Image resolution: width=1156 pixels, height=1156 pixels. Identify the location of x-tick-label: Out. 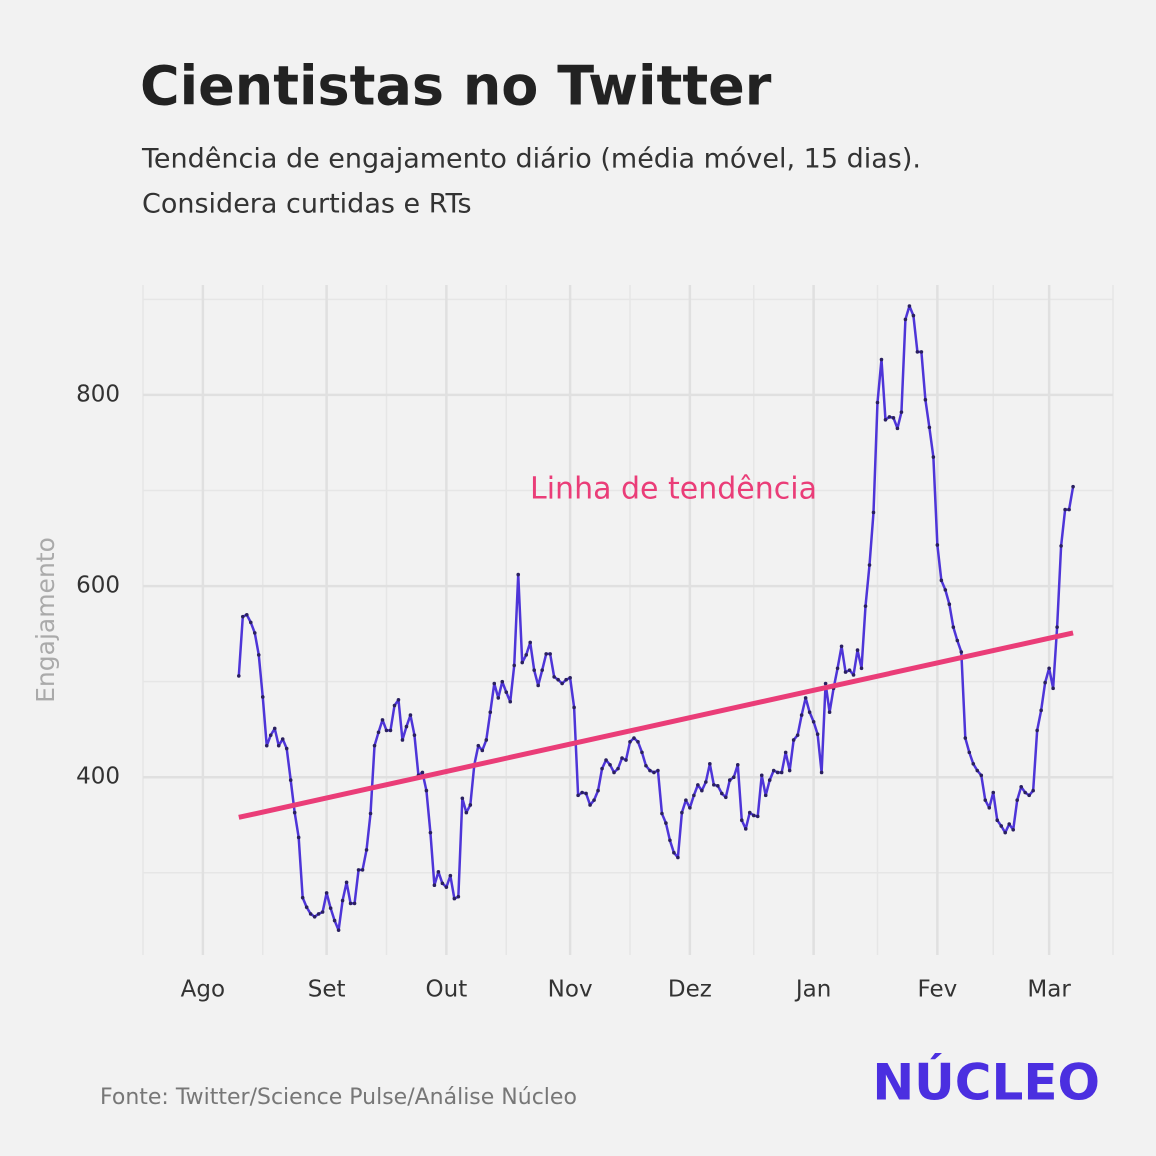
(447, 990).